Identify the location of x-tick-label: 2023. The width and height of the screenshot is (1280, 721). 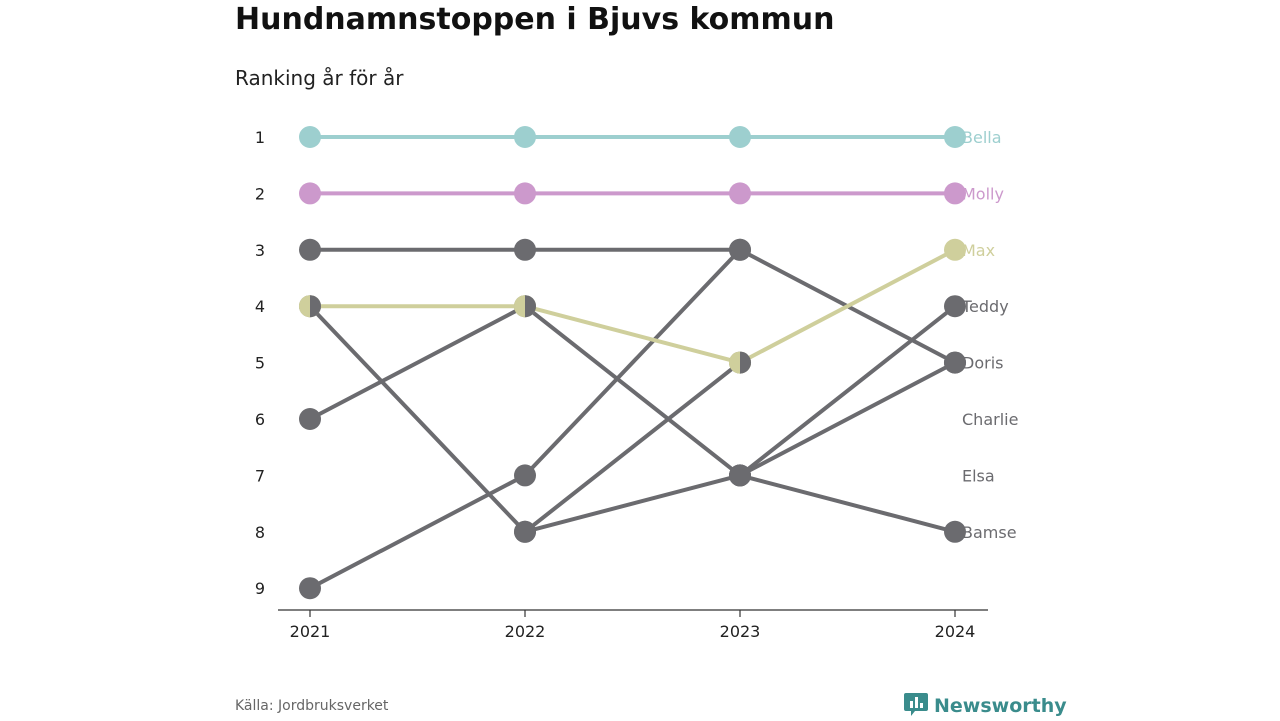
(740, 631).